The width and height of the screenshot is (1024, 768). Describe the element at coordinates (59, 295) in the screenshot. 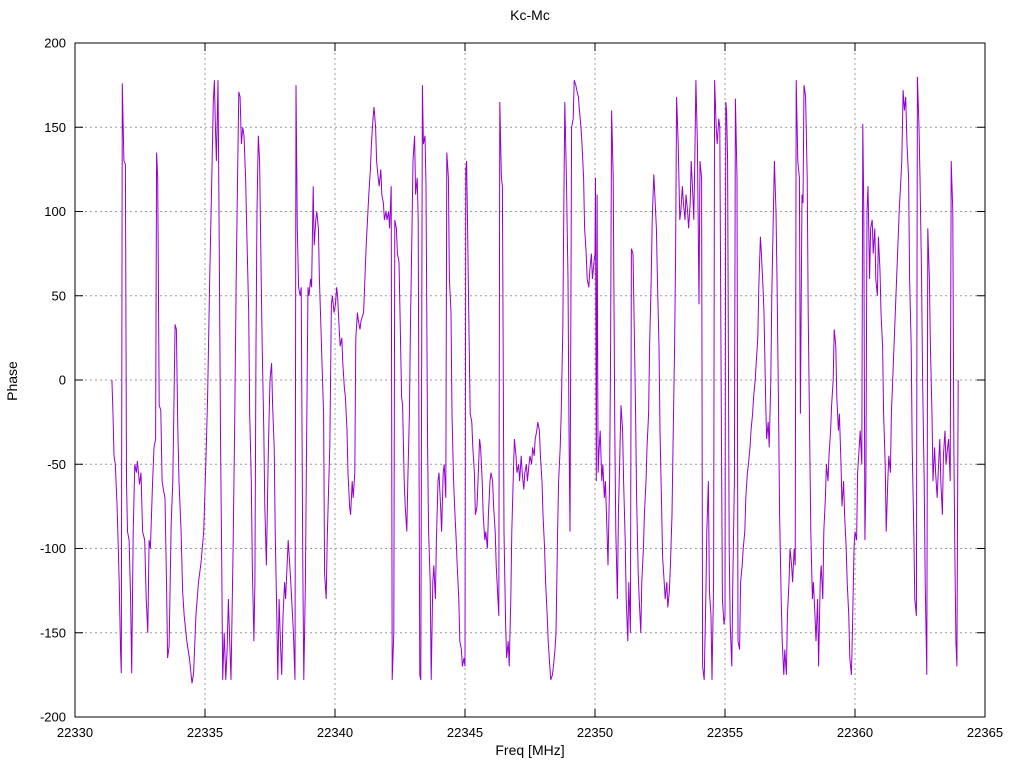

I see `y-tick-label: 50` at that location.